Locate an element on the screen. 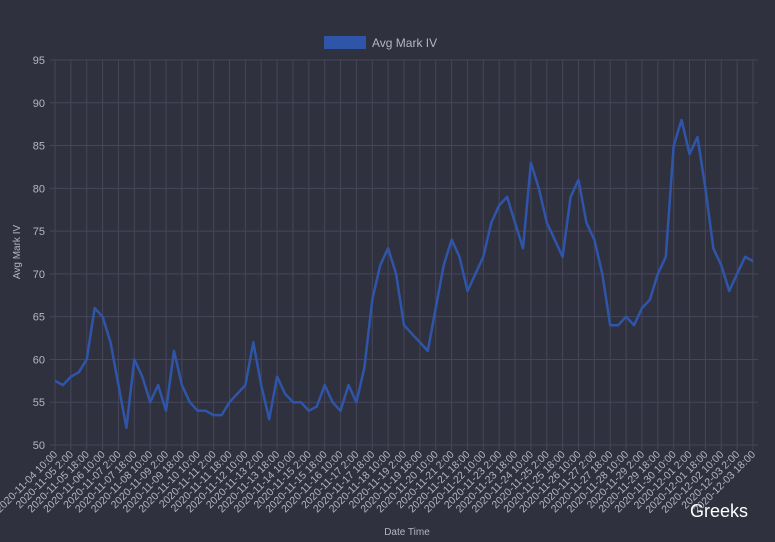  y-tick-label: 75 is located at coordinates (39, 232).